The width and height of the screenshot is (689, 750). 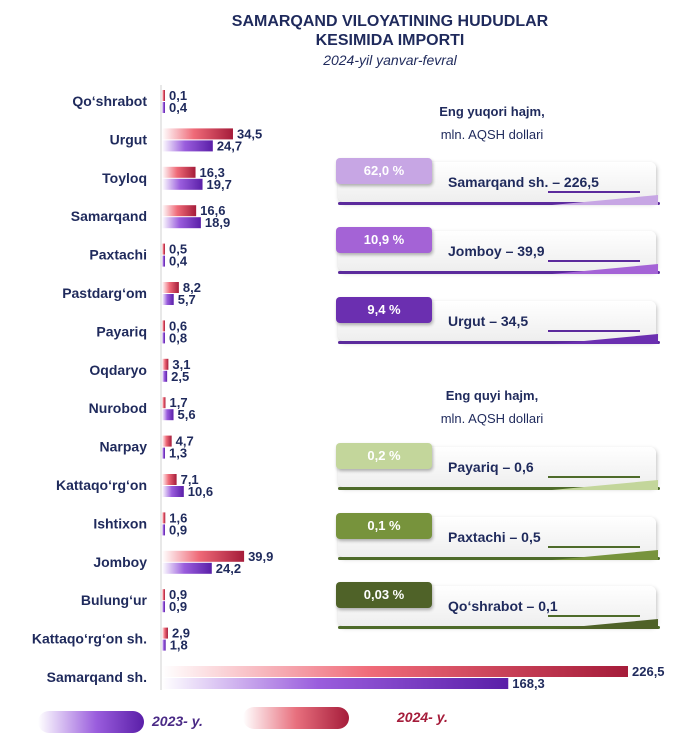 I want to click on value-label-2024-nurobod: 1,7, so click(x=178, y=402).